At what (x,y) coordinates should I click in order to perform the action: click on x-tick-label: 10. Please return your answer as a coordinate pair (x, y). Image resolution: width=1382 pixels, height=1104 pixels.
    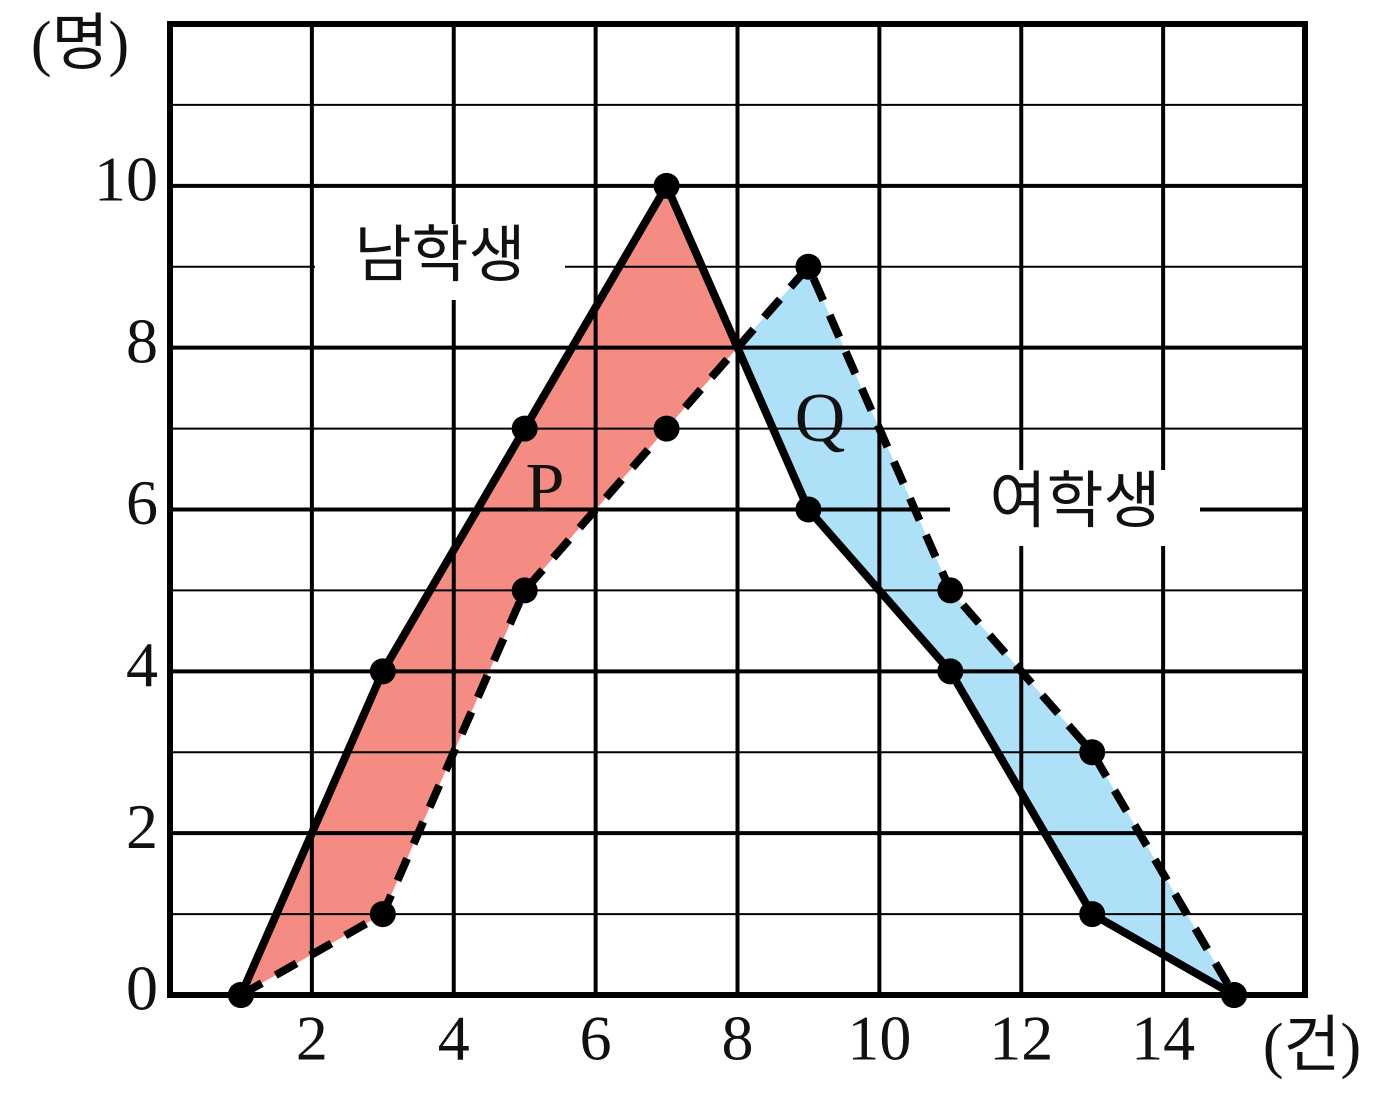
    Looking at the image, I should click on (879, 1038).